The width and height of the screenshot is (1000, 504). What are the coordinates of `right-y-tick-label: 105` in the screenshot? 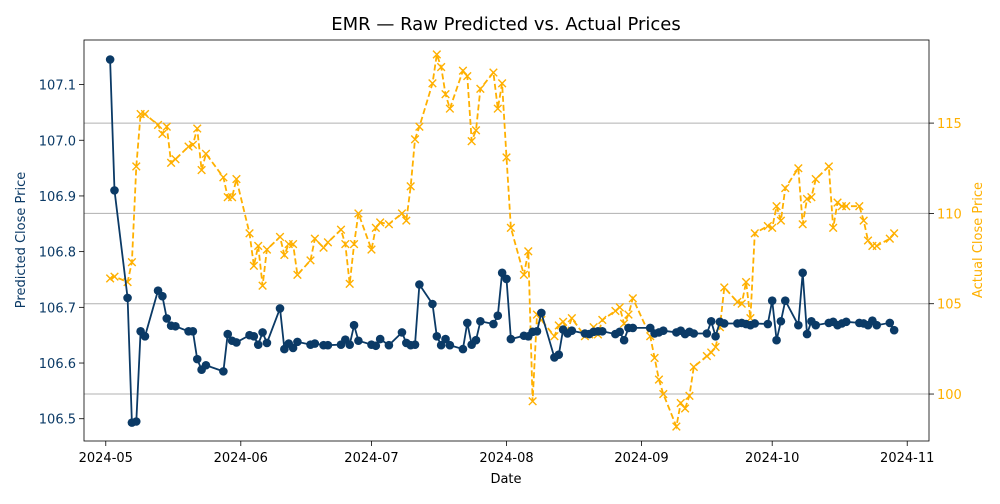 It's located at (949, 305).